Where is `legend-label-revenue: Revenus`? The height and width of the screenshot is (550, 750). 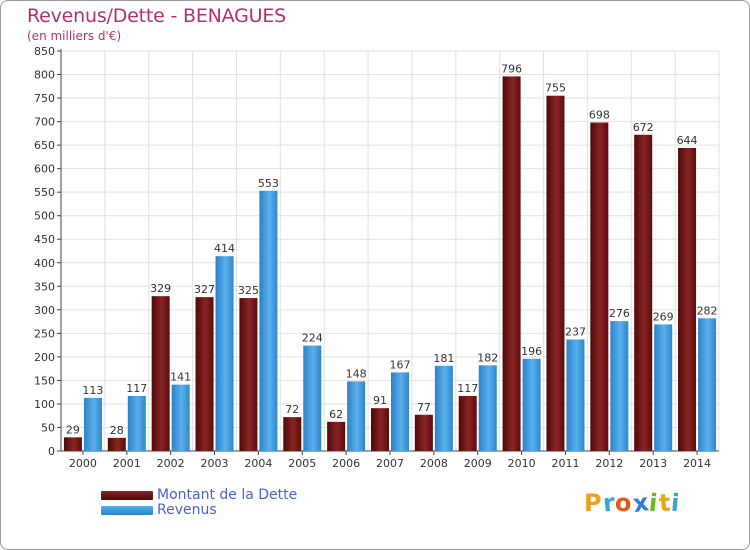 legend-label-revenue: Revenus is located at coordinates (187, 510).